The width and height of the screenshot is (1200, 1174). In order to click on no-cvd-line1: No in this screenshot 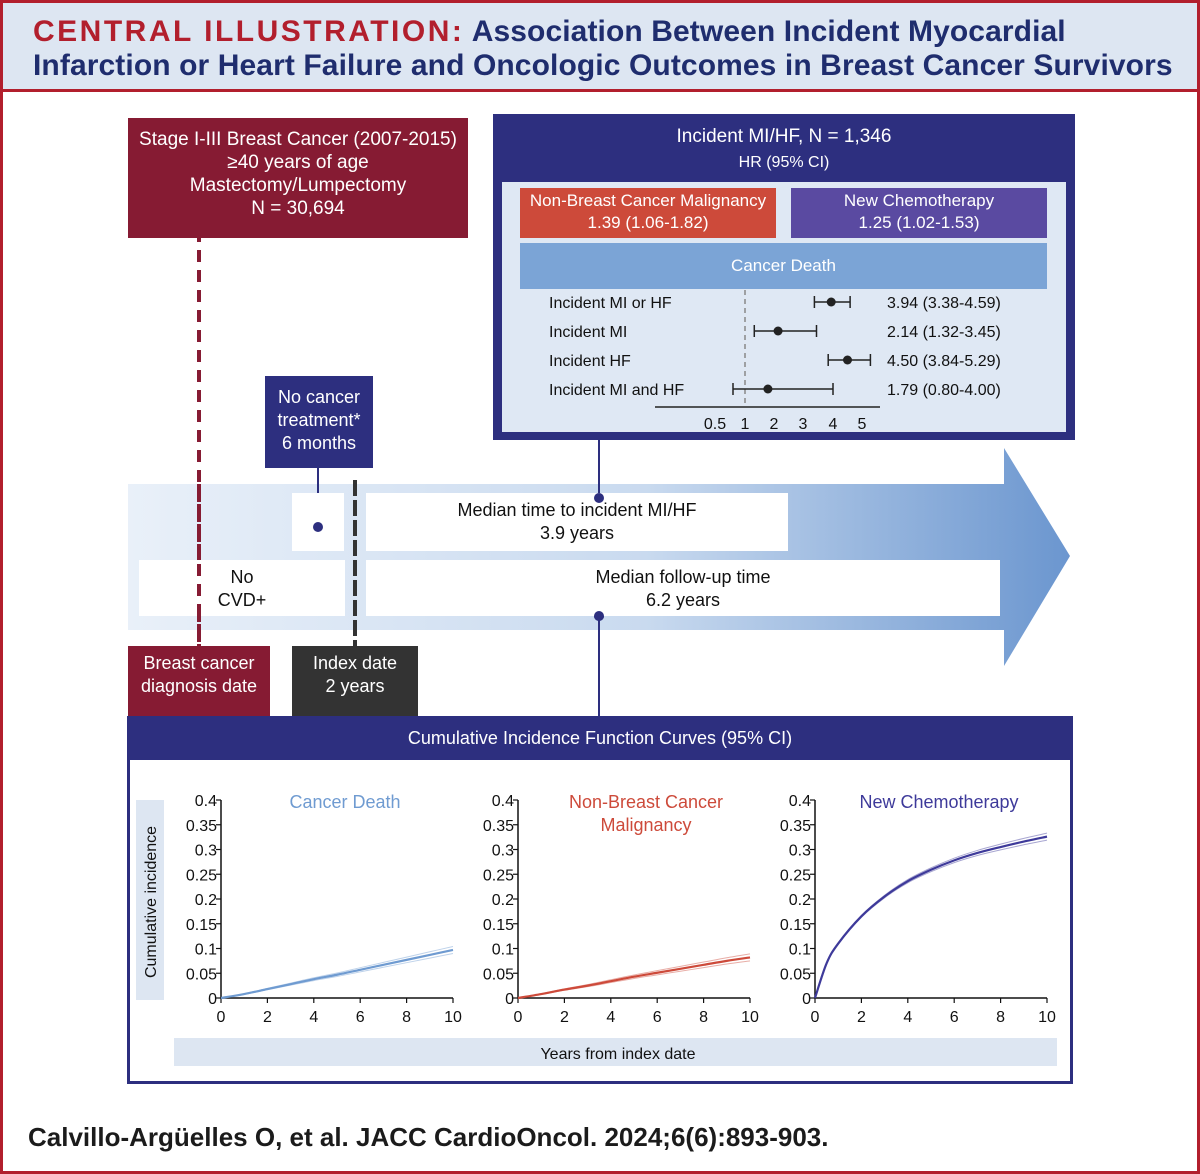, I will do `click(242, 577)`.